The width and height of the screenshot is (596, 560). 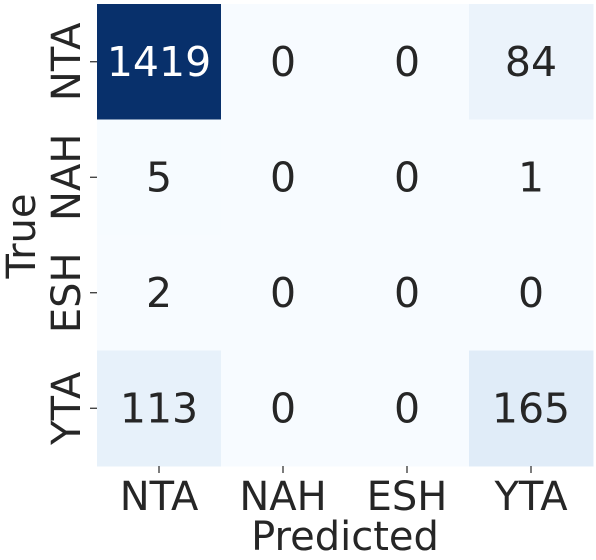 I want to click on y-tick-label: NTA, so click(x=67, y=61).